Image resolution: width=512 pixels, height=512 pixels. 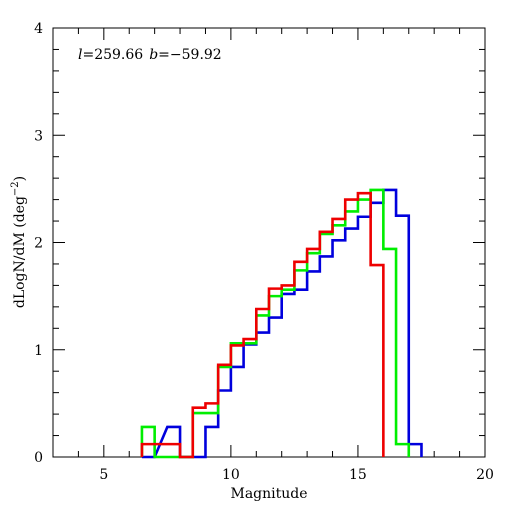 What do you see at coordinates (190, 55) in the screenshot?
I see `b-value: =−59.92` at bounding box center [190, 55].